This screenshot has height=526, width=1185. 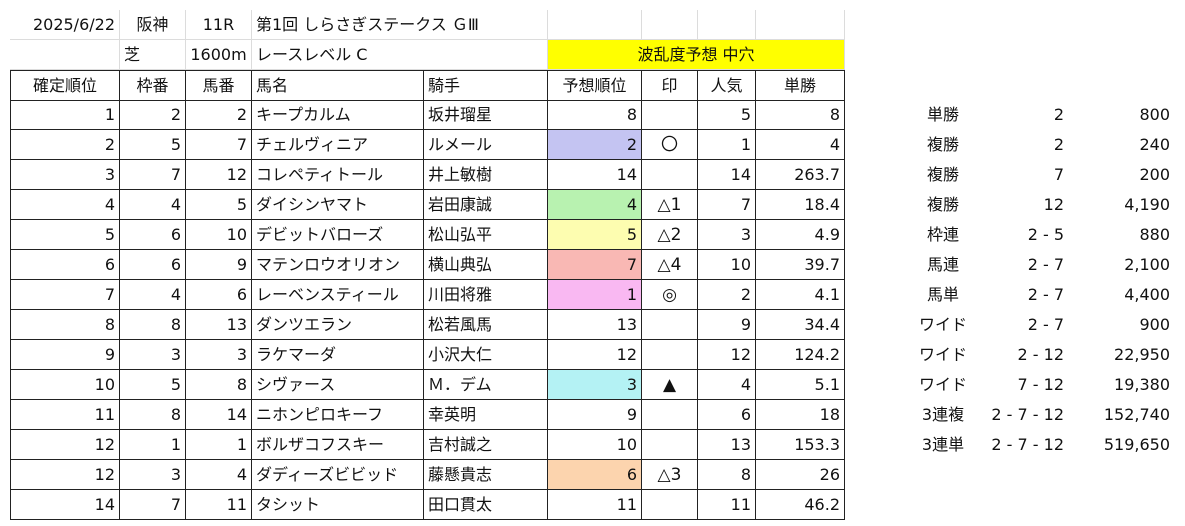 What do you see at coordinates (400, 55) in the screenshot?
I see `race-level: レースレベル C` at bounding box center [400, 55].